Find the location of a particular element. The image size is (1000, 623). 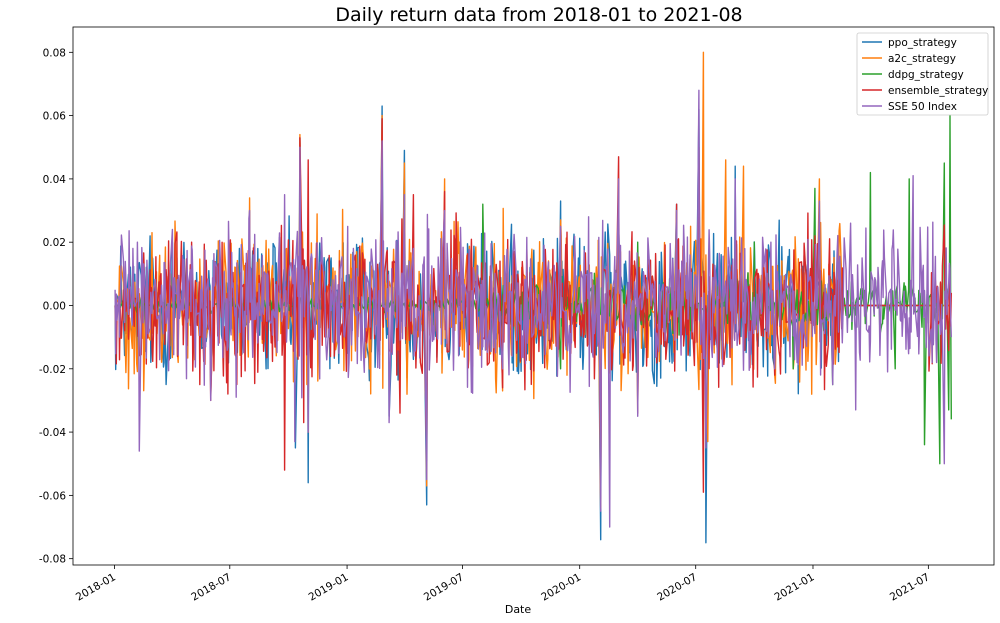

legend-label: a2c_strategy is located at coordinates (922, 59).